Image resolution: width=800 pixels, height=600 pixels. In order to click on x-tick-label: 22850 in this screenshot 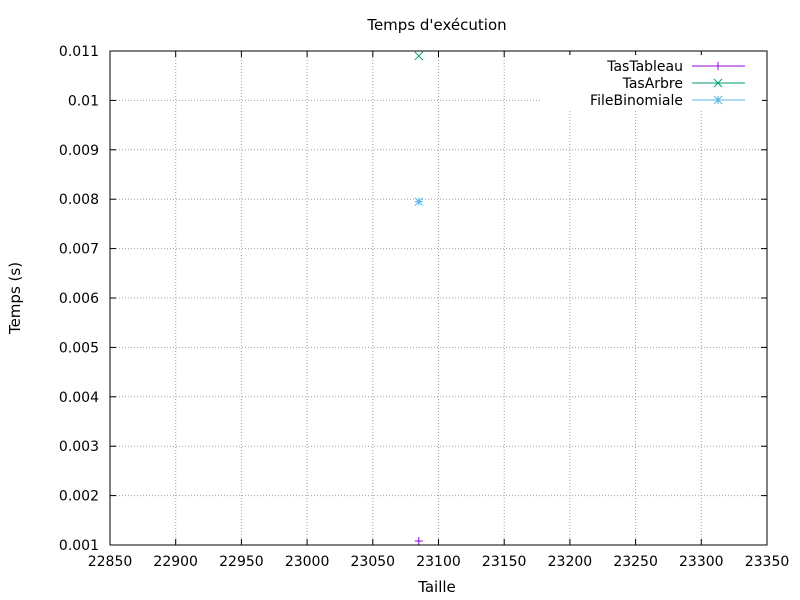, I will do `click(110, 562)`.